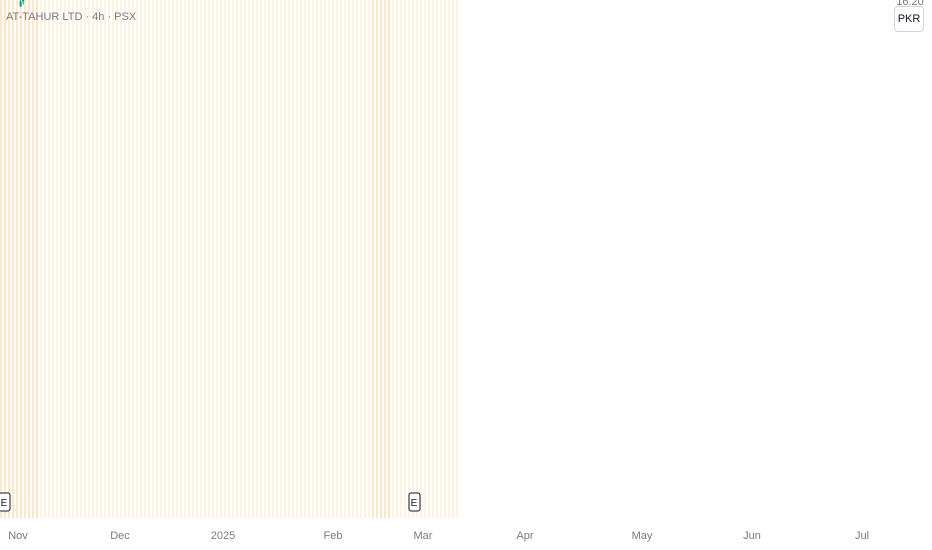 The image size is (932, 550). What do you see at coordinates (223, 536) in the screenshot?
I see `x-tick-label: 2025` at bounding box center [223, 536].